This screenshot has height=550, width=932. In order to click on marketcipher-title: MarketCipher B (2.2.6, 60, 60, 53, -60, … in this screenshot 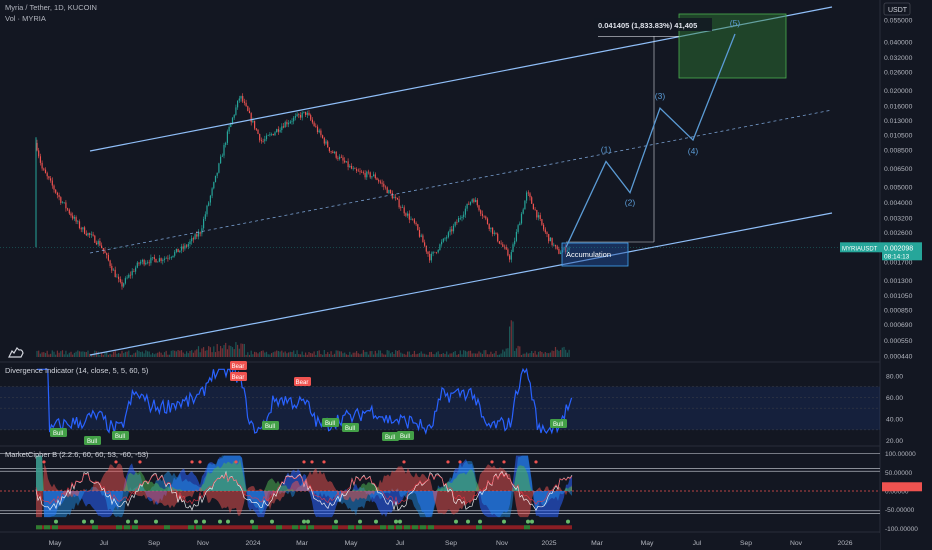, I will do `click(77, 454)`.